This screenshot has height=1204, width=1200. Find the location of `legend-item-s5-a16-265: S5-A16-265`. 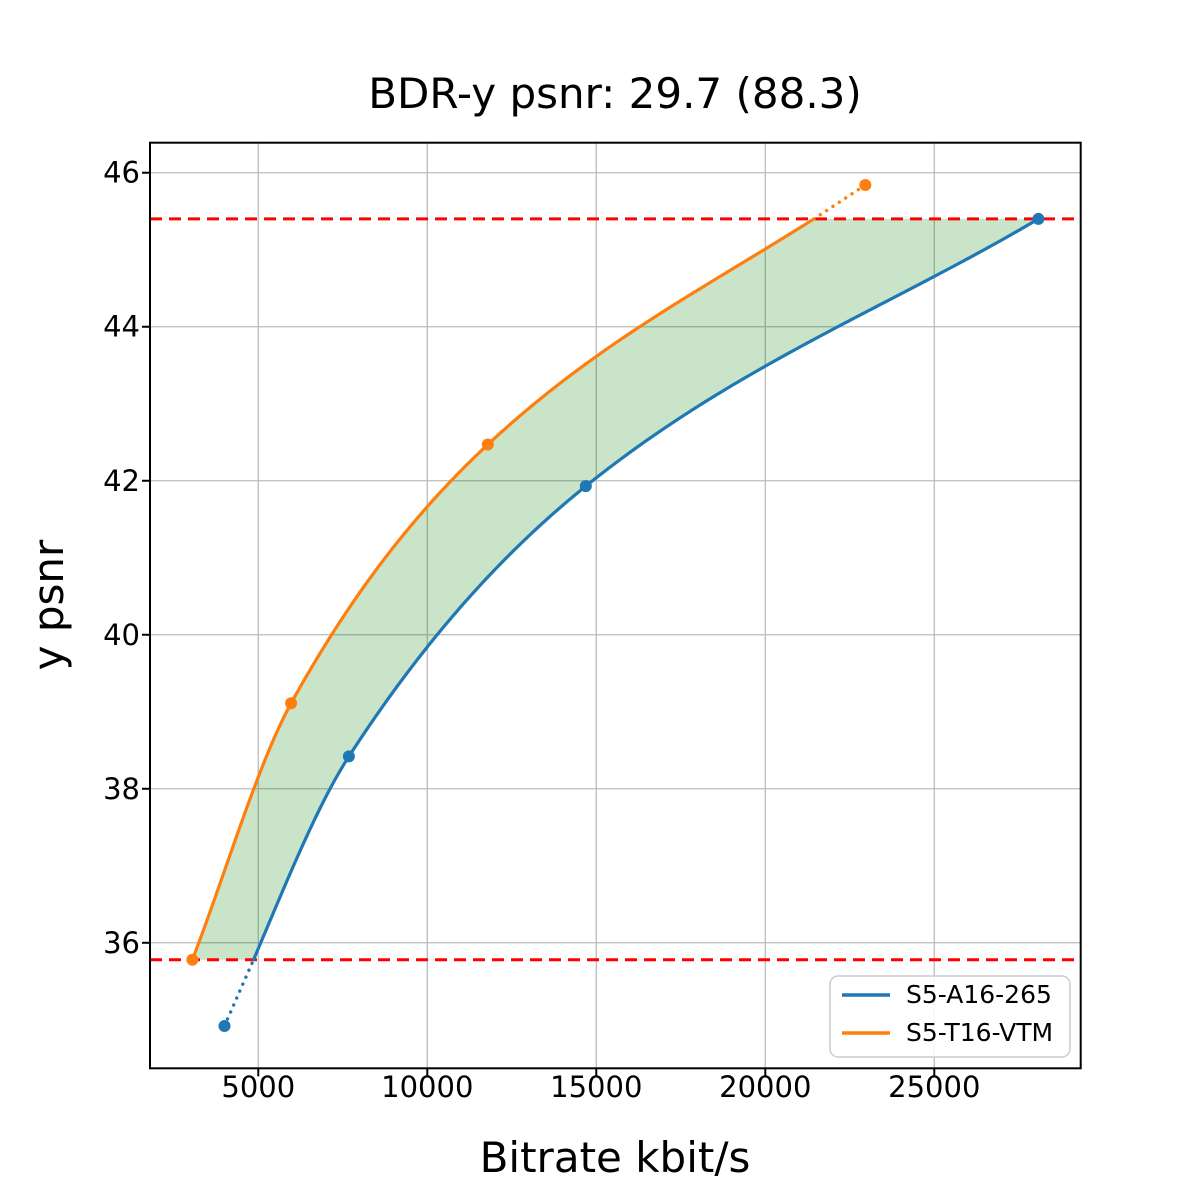

legend-item-s5-a16-265: S5-A16-265 is located at coordinates (979, 994).